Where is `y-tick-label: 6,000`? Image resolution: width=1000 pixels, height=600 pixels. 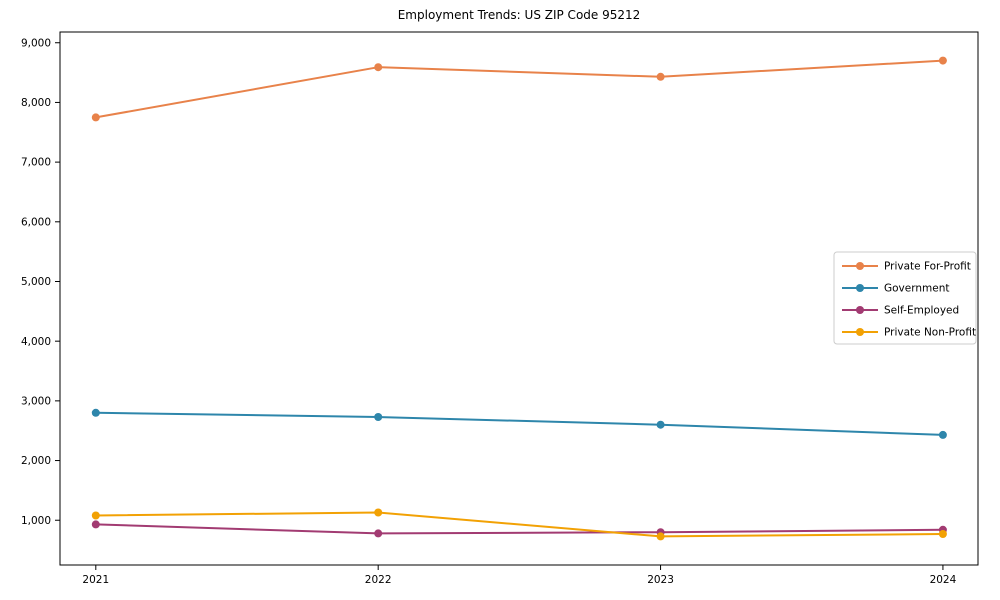
y-tick-label: 6,000 is located at coordinates (36, 222).